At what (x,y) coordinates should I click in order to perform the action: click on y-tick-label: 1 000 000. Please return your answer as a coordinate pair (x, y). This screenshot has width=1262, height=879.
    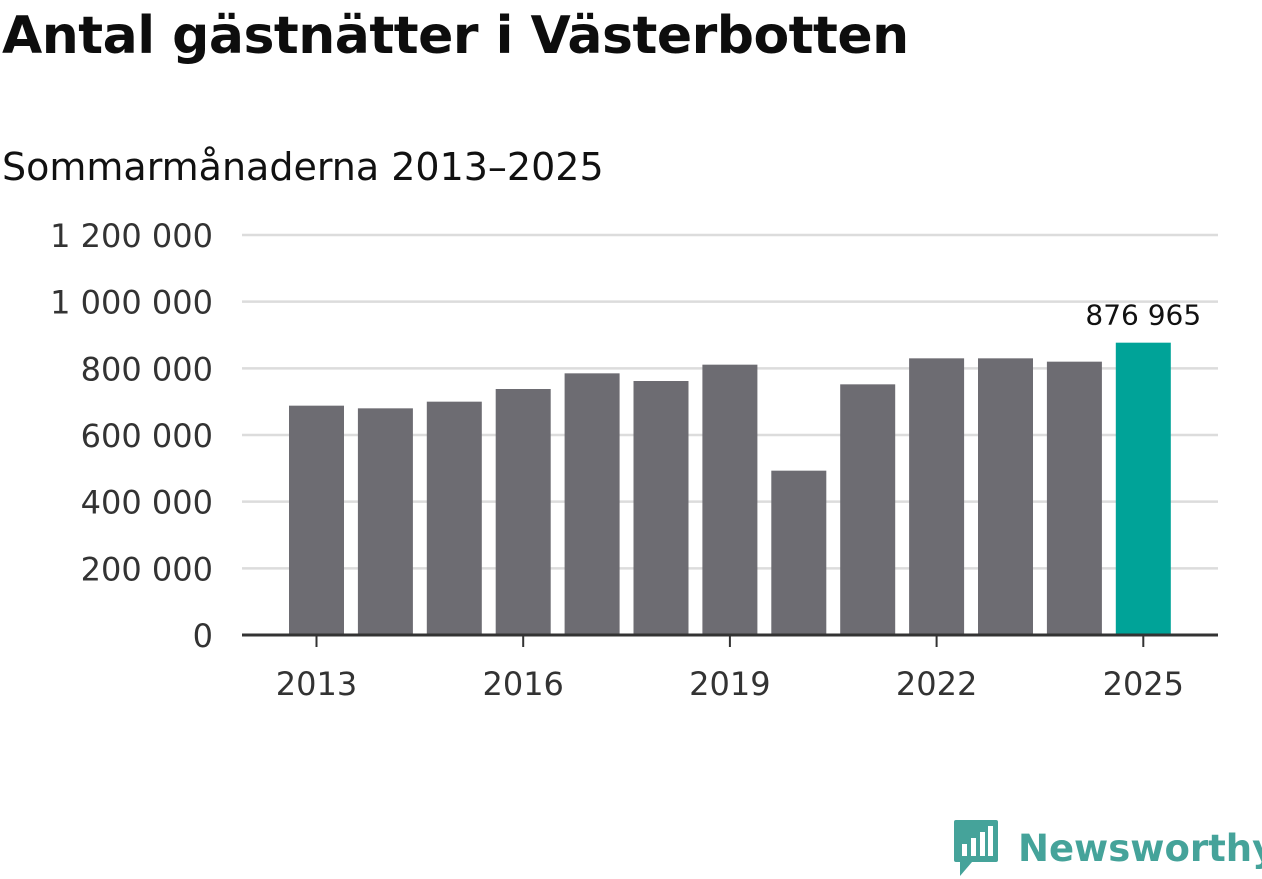
    Looking at the image, I should click on (131, 303).